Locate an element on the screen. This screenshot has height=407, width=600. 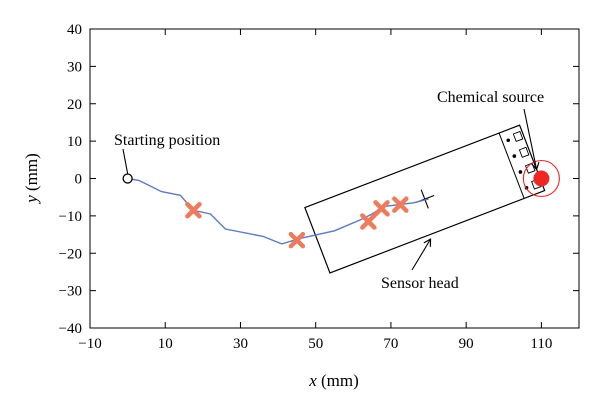
sensor-cells is located at coordinates (524, 160).